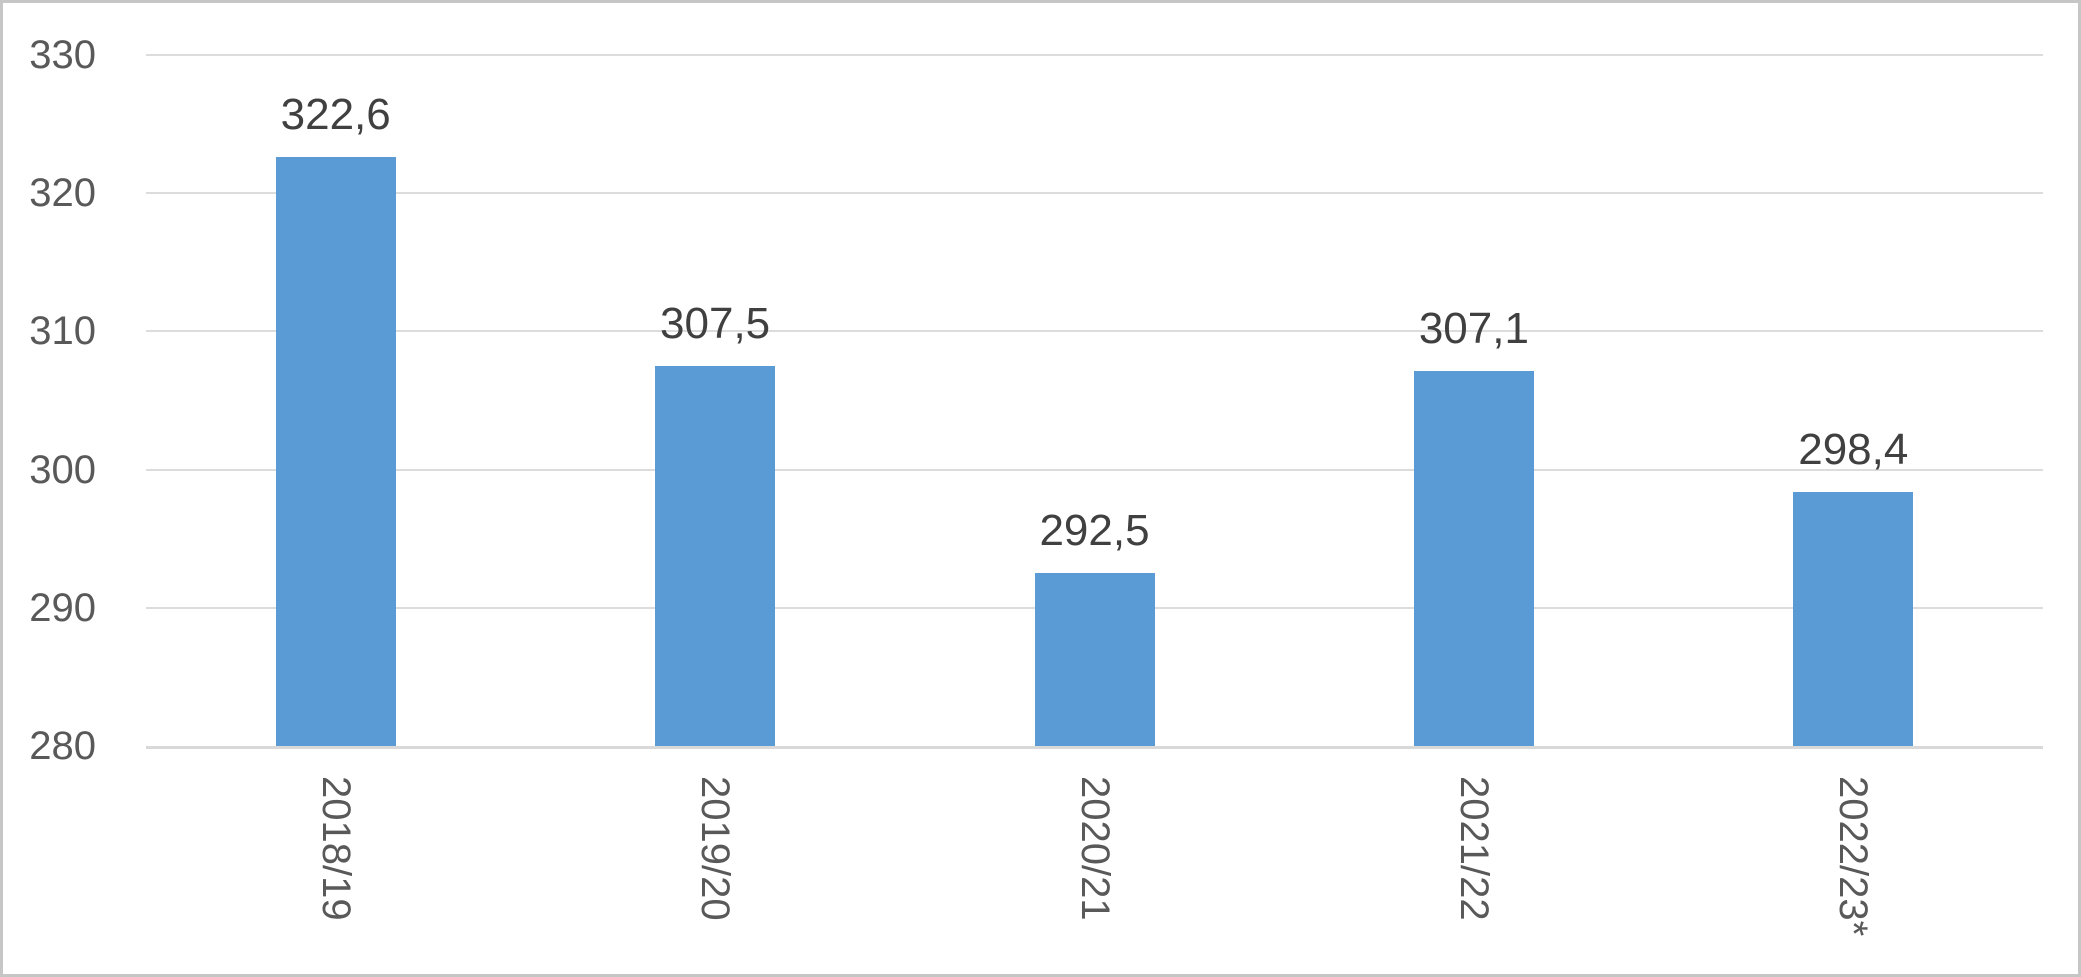 The height and width of the screenshot is (977, 2081). What do you see at coordinates (62, 469) in the screenshot?
I see `y-axis-label: 300` at bounding box center [62, 469].